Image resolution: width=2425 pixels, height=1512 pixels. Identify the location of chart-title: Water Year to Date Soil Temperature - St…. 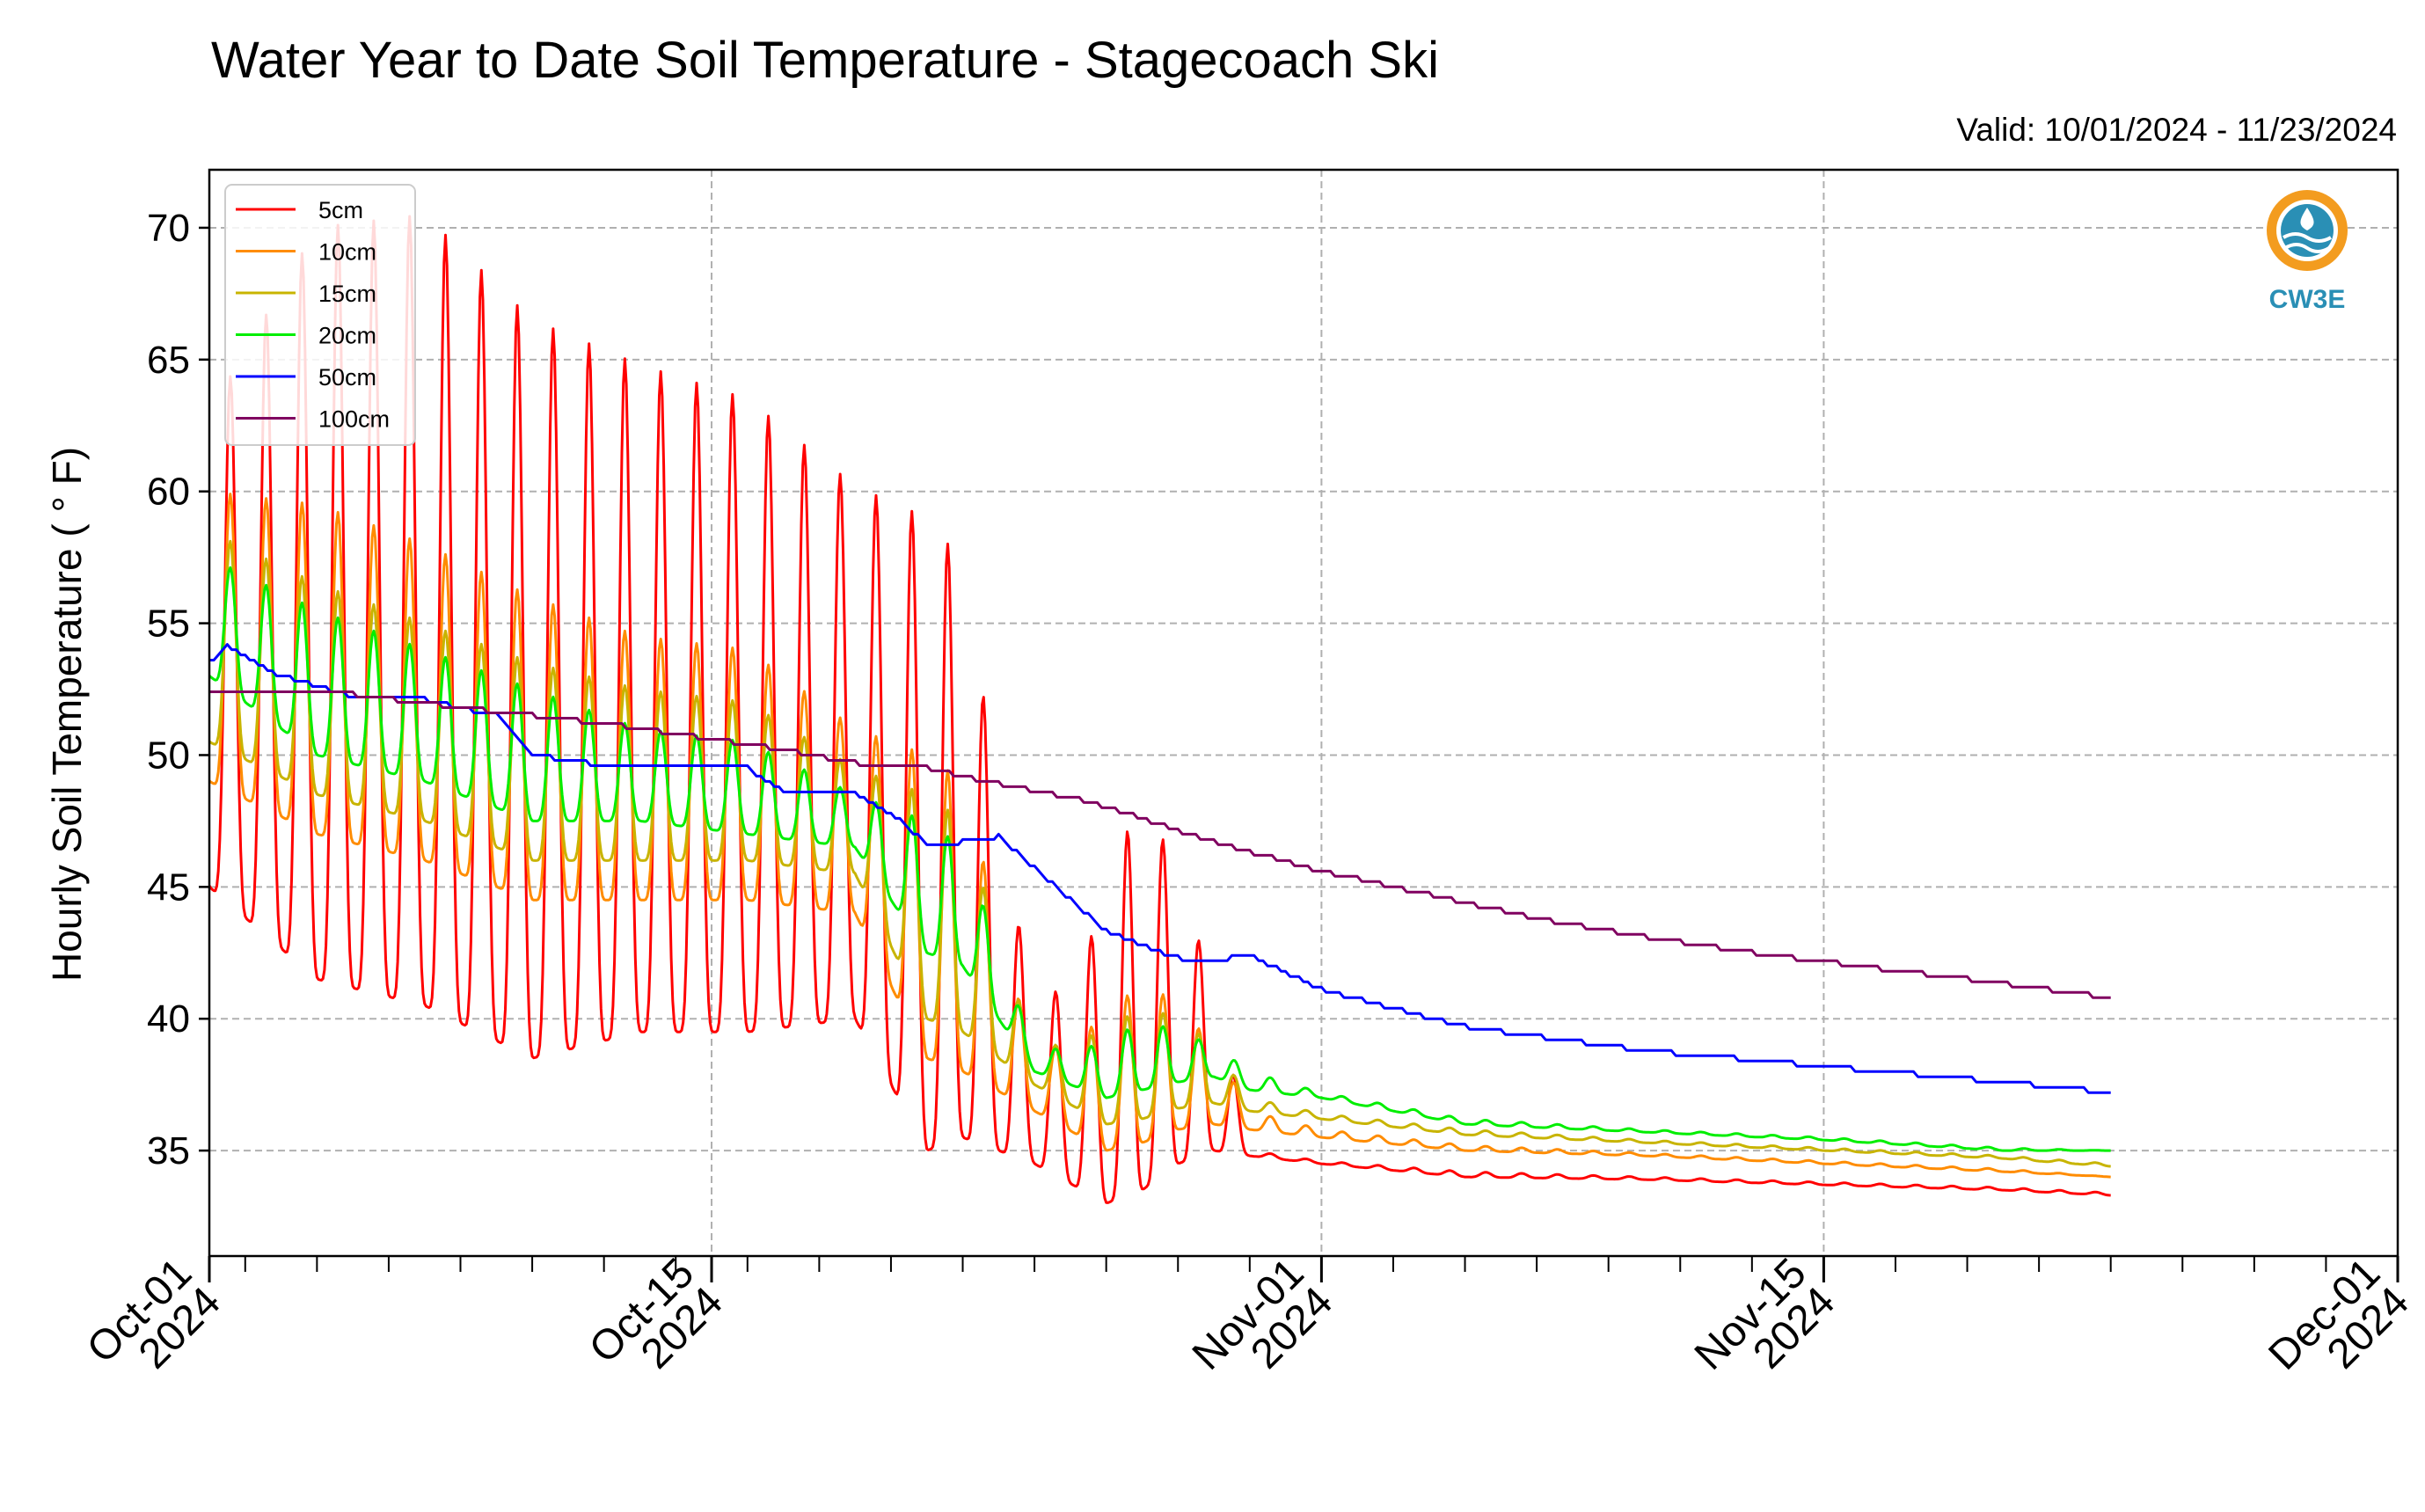
(825, 60).